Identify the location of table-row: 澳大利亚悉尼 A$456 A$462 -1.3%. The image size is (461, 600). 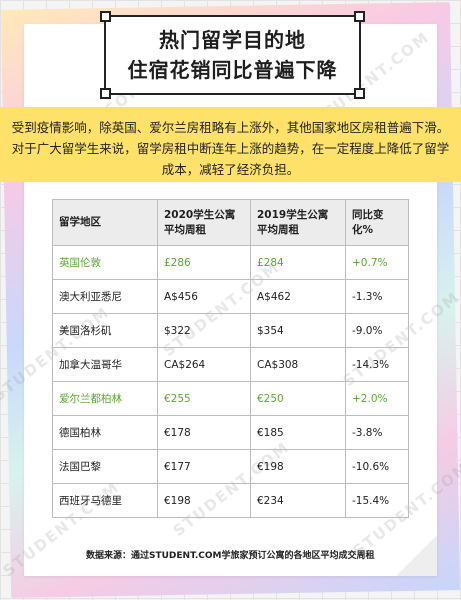
(230, 296).